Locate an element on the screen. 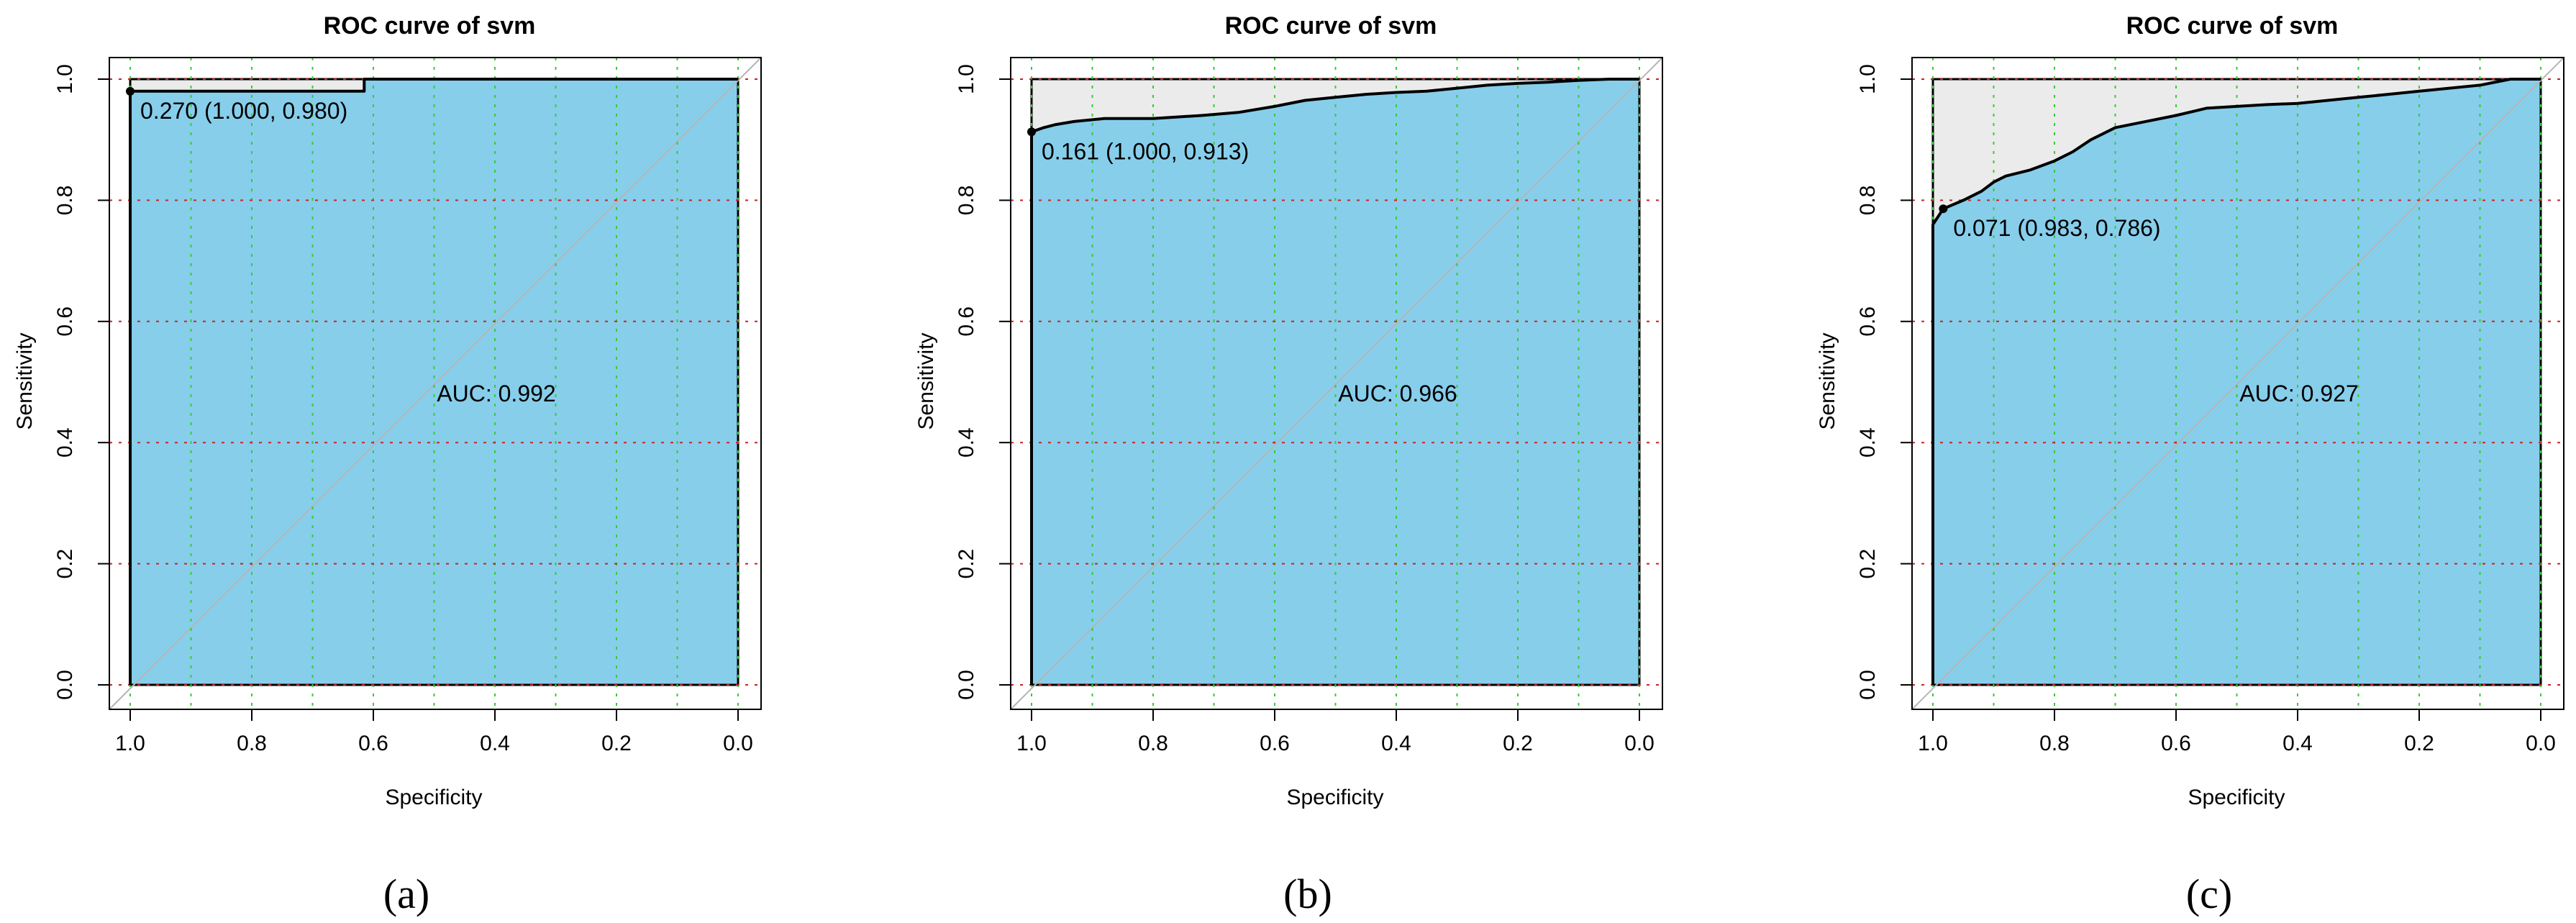  auc-label: AUC: 0.992 is located at coordinates (496, 393).